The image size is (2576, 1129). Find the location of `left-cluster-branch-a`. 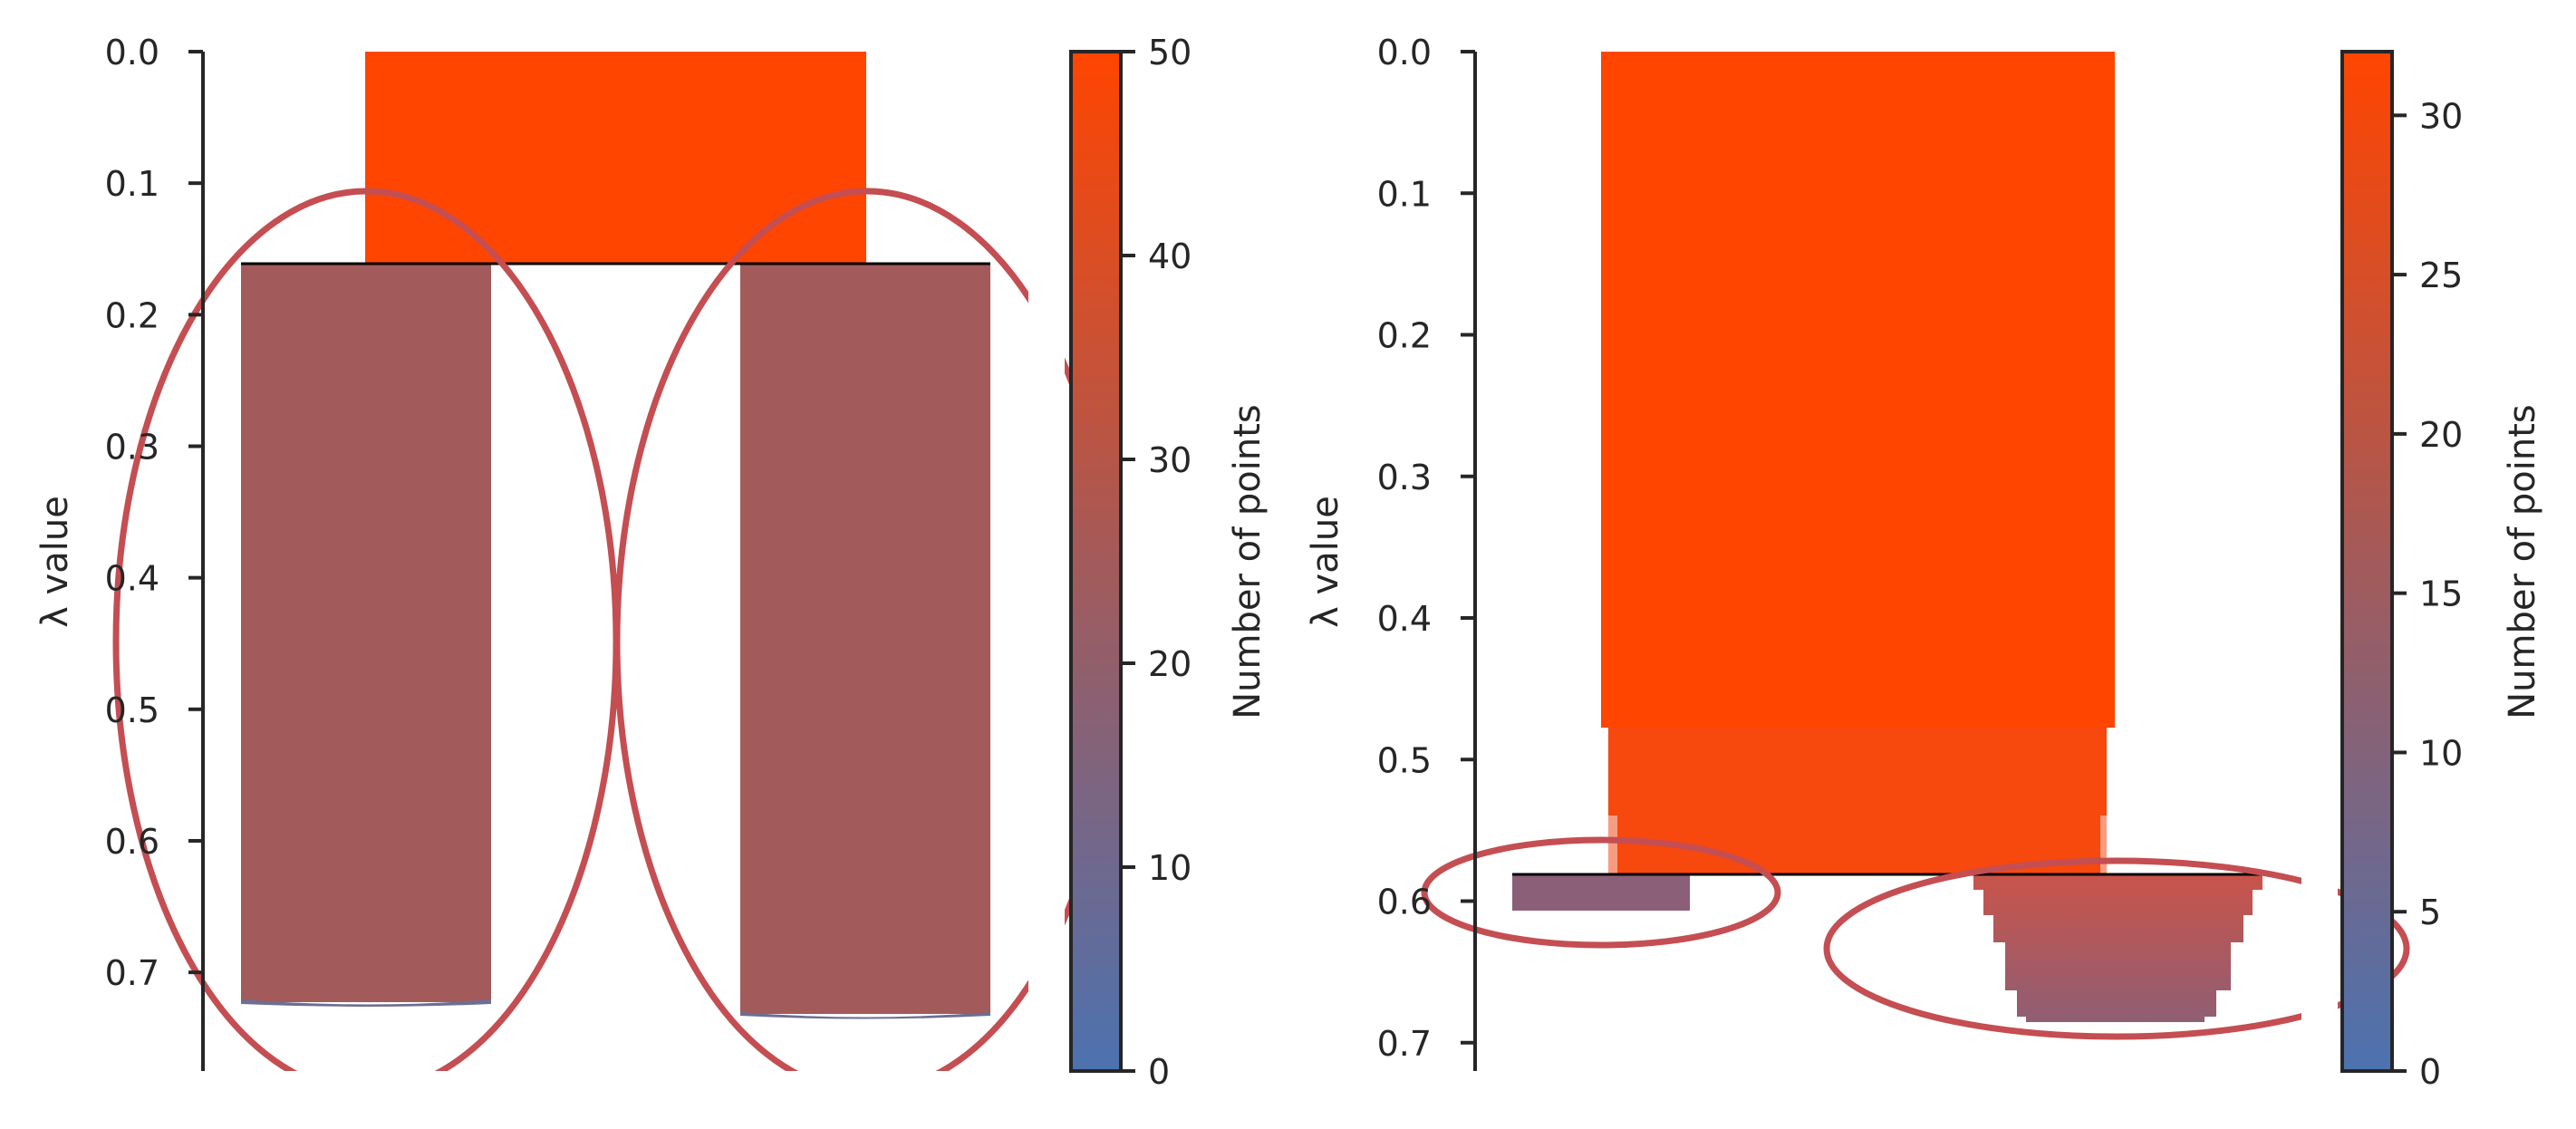

left-cluster-branch-a is located at coordinates (366, 633).